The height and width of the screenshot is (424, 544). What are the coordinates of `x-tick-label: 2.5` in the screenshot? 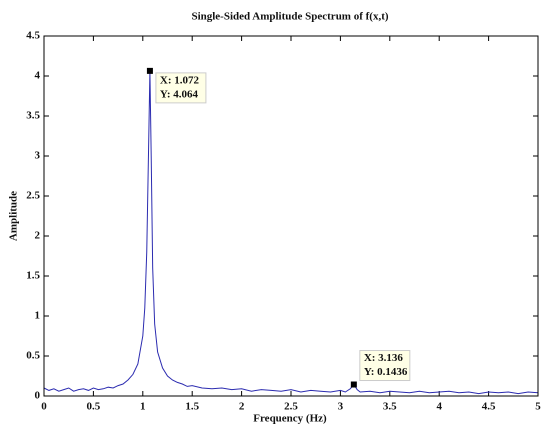 It's located at (291, 407).